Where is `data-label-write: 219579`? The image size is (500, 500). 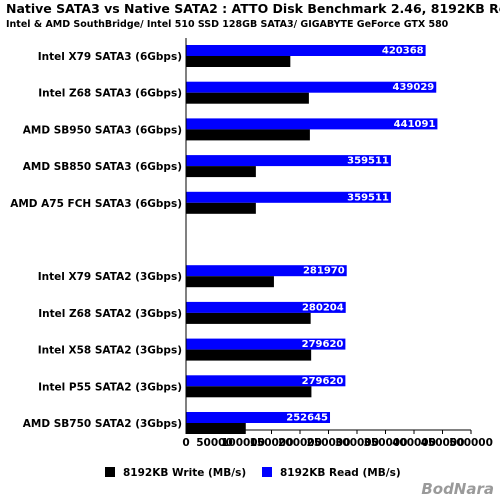 data-label-write: 219579 is located at coordinates (288, 356).